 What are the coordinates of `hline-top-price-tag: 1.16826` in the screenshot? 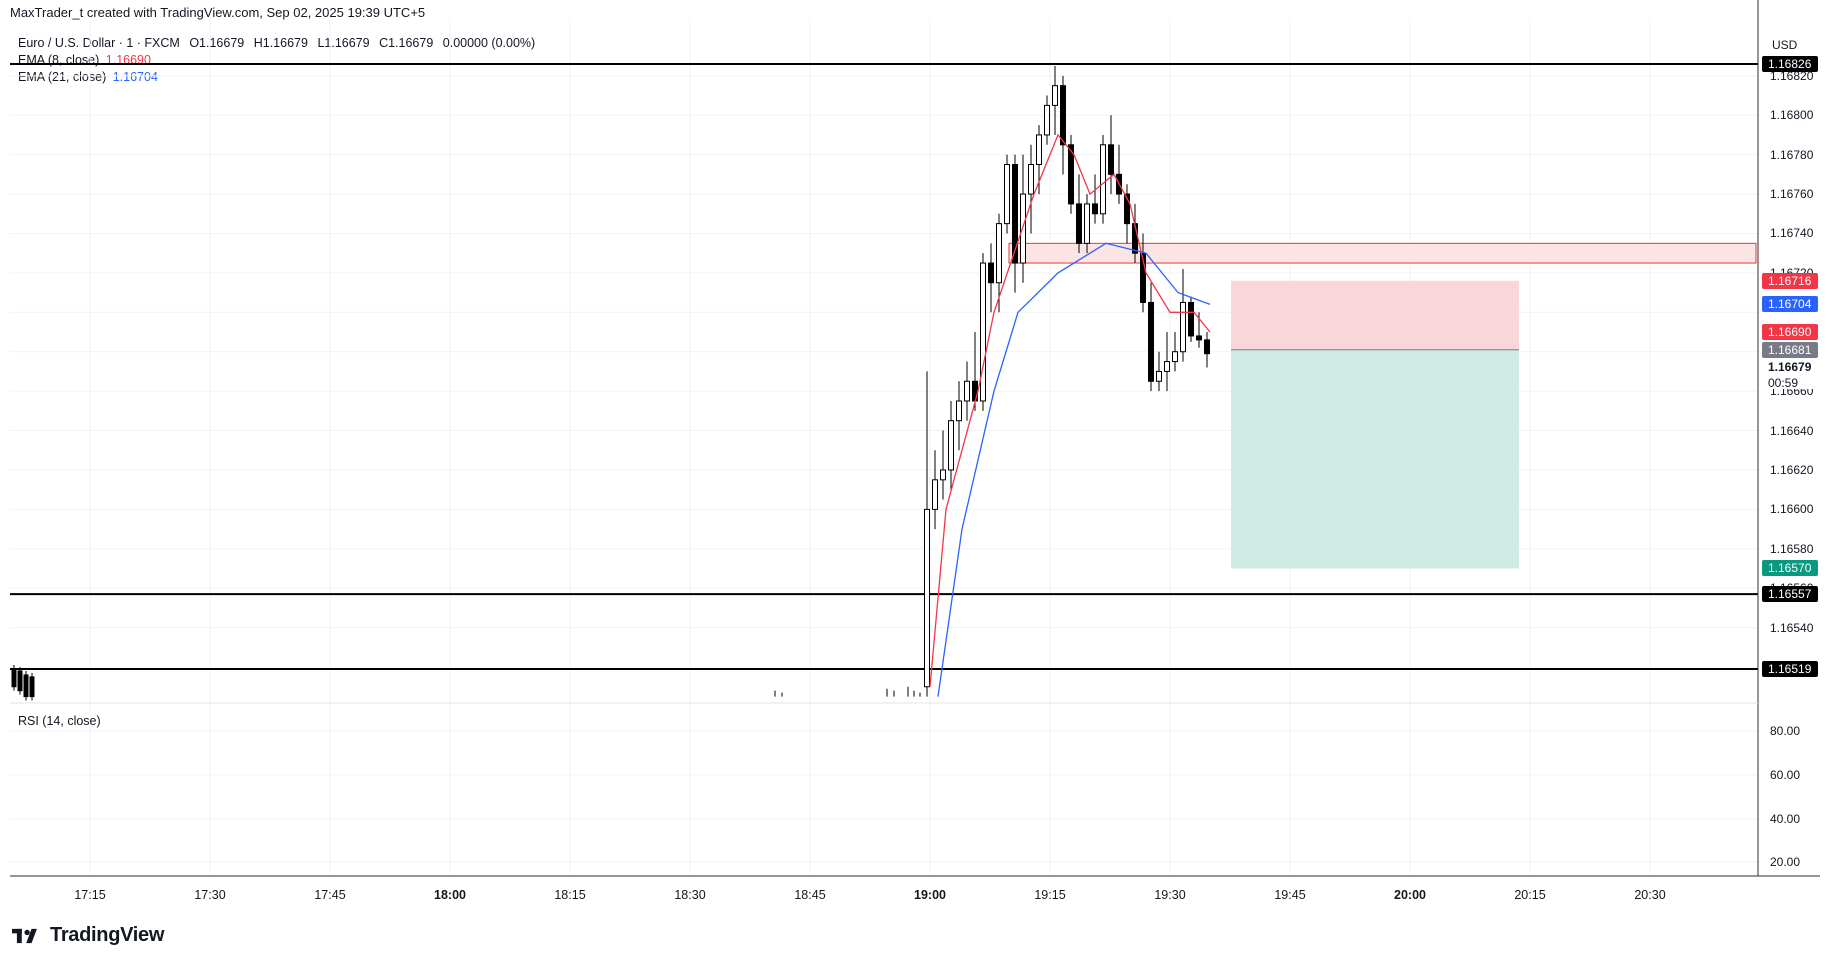 It's located at (1790, 64).